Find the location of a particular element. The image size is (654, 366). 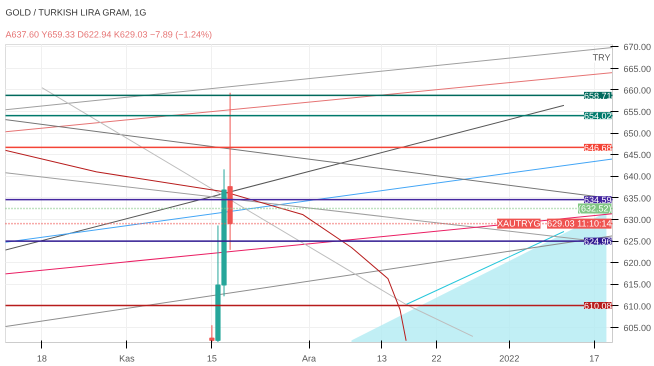

annotation: TRY is located at coordinates (601, 57).